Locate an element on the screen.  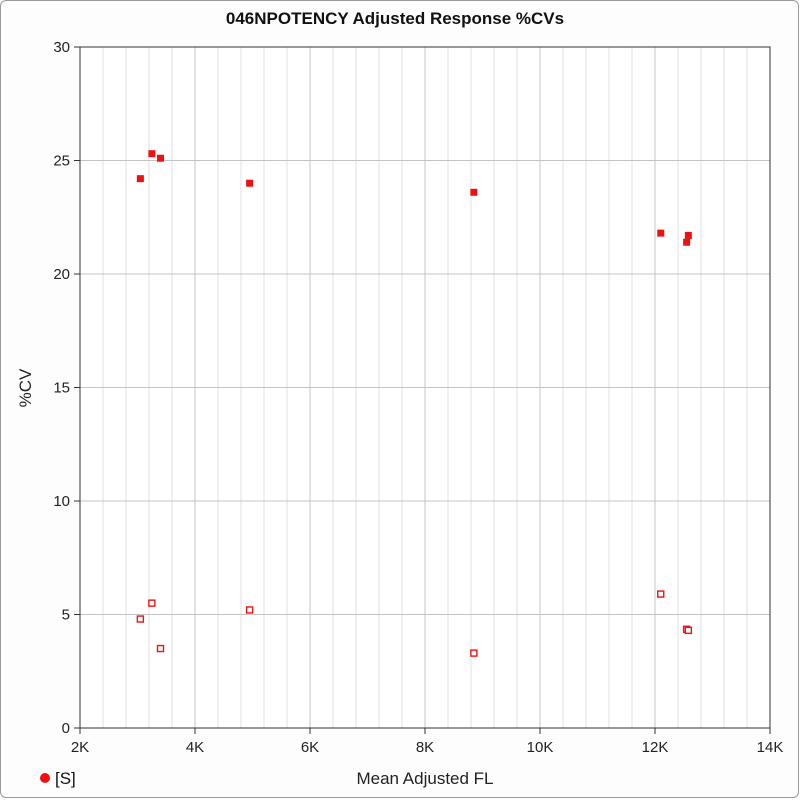
x-tick-label: 2K is located at coordinates (80, 747).